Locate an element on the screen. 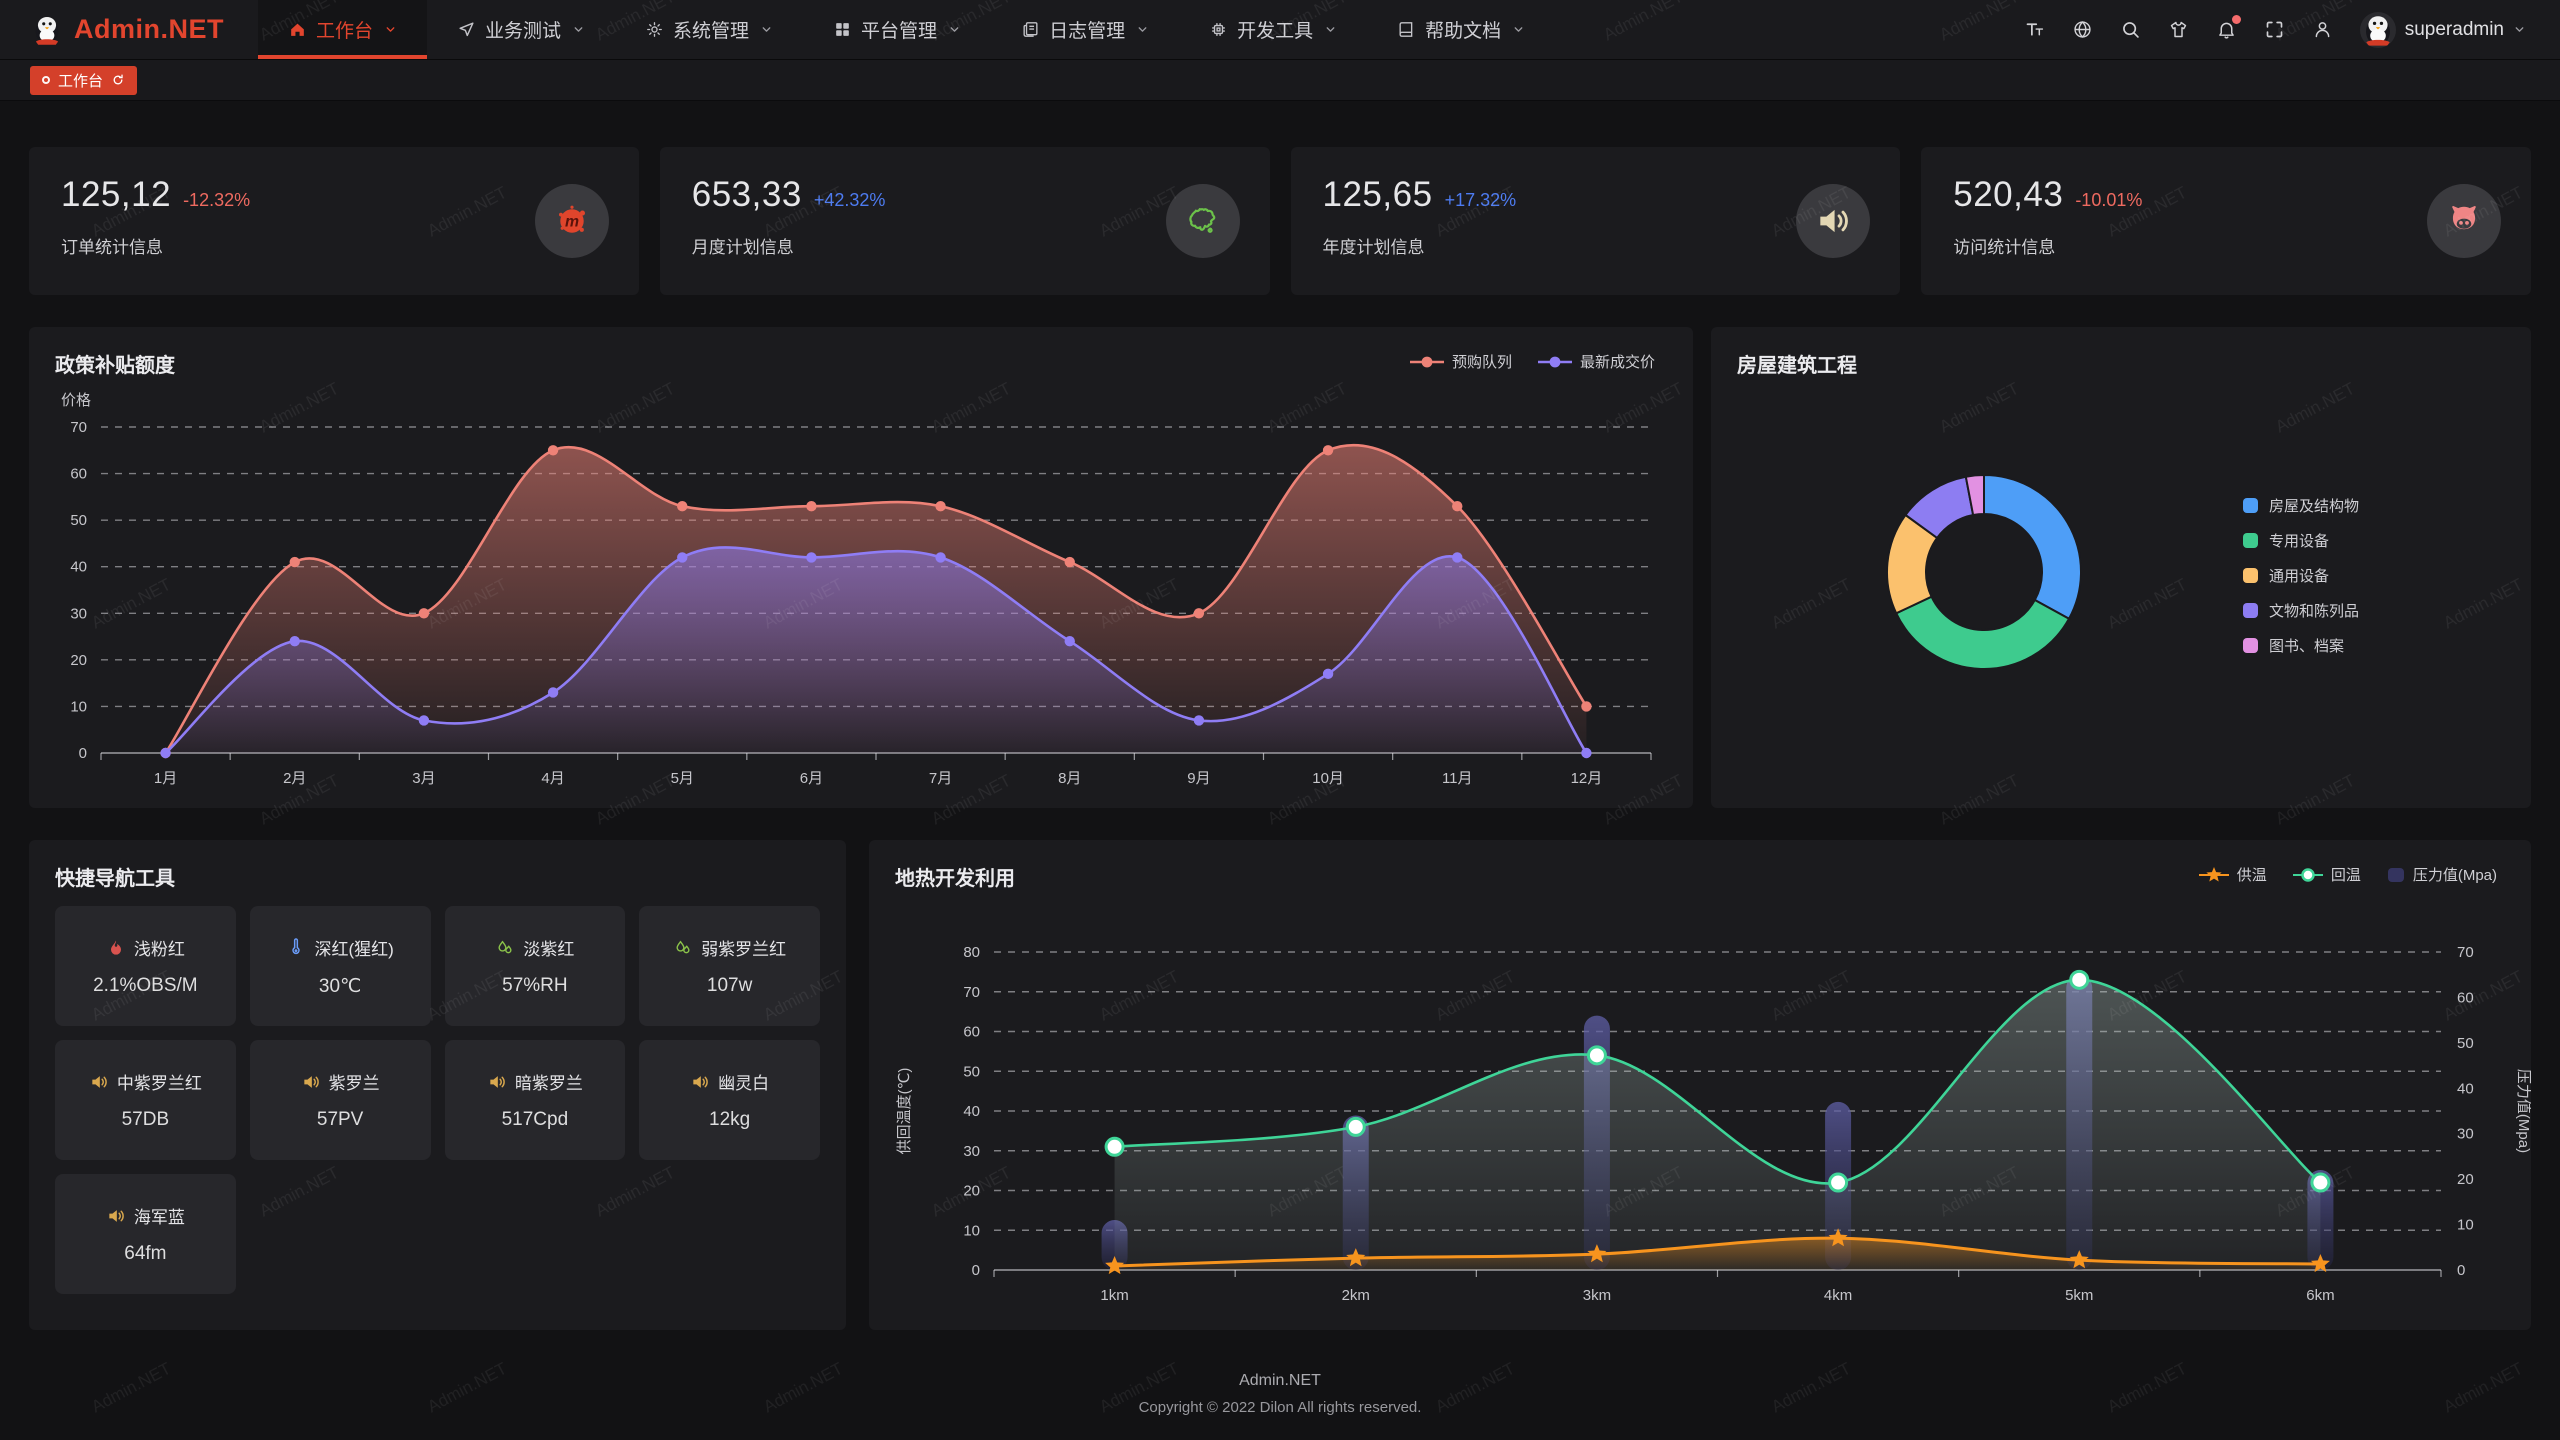 The width and height of the screenshot is (2560, 1440). tile-value: 57DB is located at coordinates (145, 1119).